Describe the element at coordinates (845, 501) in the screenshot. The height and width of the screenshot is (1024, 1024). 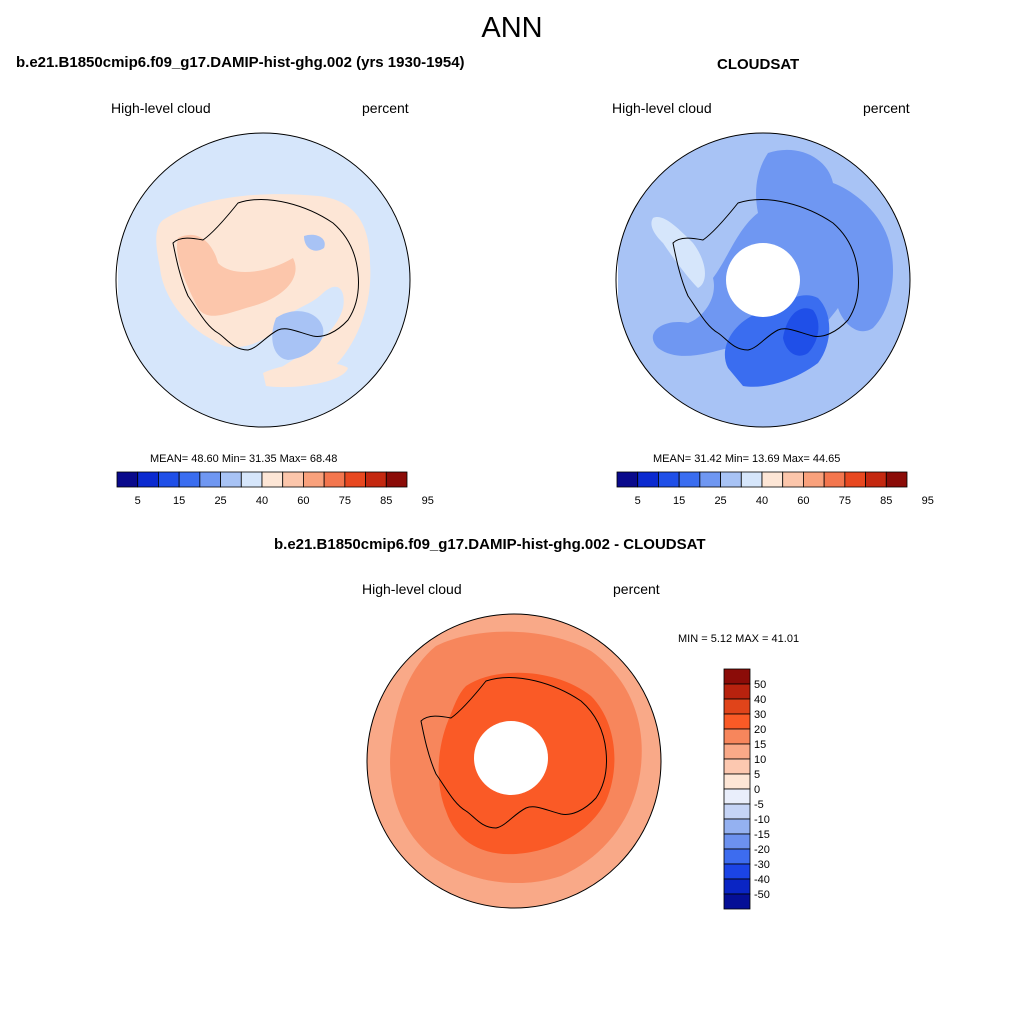
I see `panel-2-colorbar-tick-label: 75` at that location.